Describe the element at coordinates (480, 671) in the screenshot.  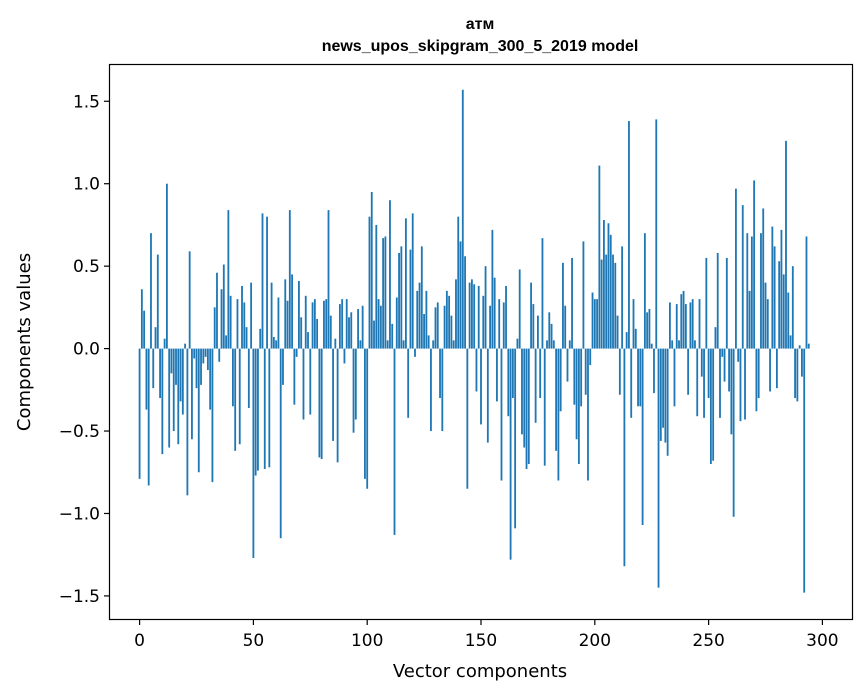
I see `x-axis-label: Vector components` at that location.